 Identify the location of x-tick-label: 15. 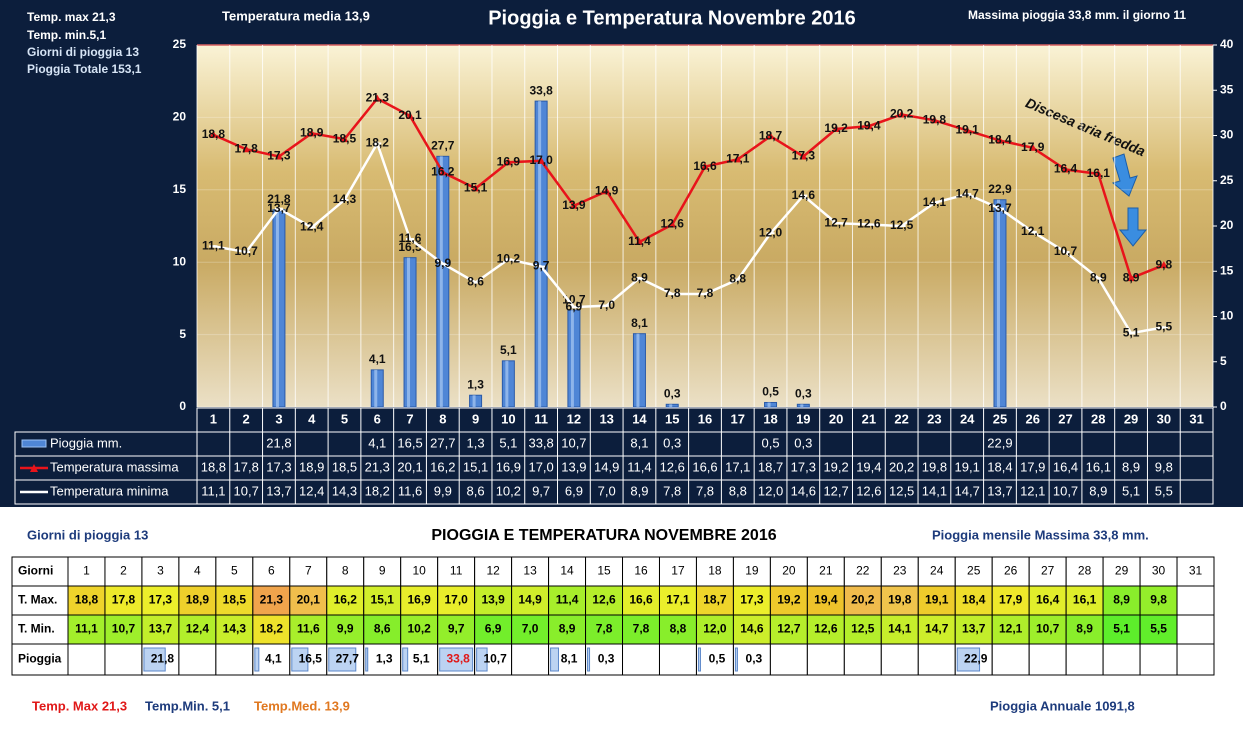
(672, 418).